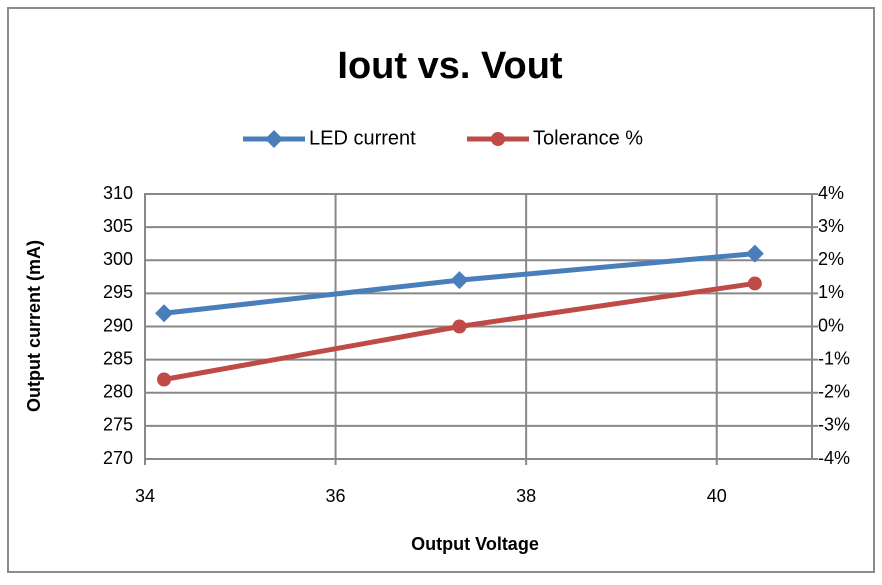  Describe the element at coordinates (118, 292) in the screenshot. I see `y-tick-label: 295` at that location.